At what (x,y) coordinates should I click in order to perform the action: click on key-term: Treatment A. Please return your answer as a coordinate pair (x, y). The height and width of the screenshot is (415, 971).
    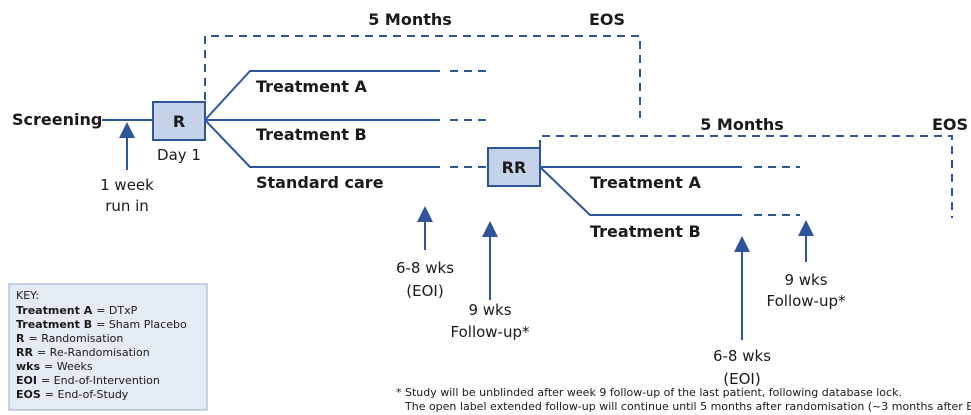
    Looking at the image, I should click on (54, 310).